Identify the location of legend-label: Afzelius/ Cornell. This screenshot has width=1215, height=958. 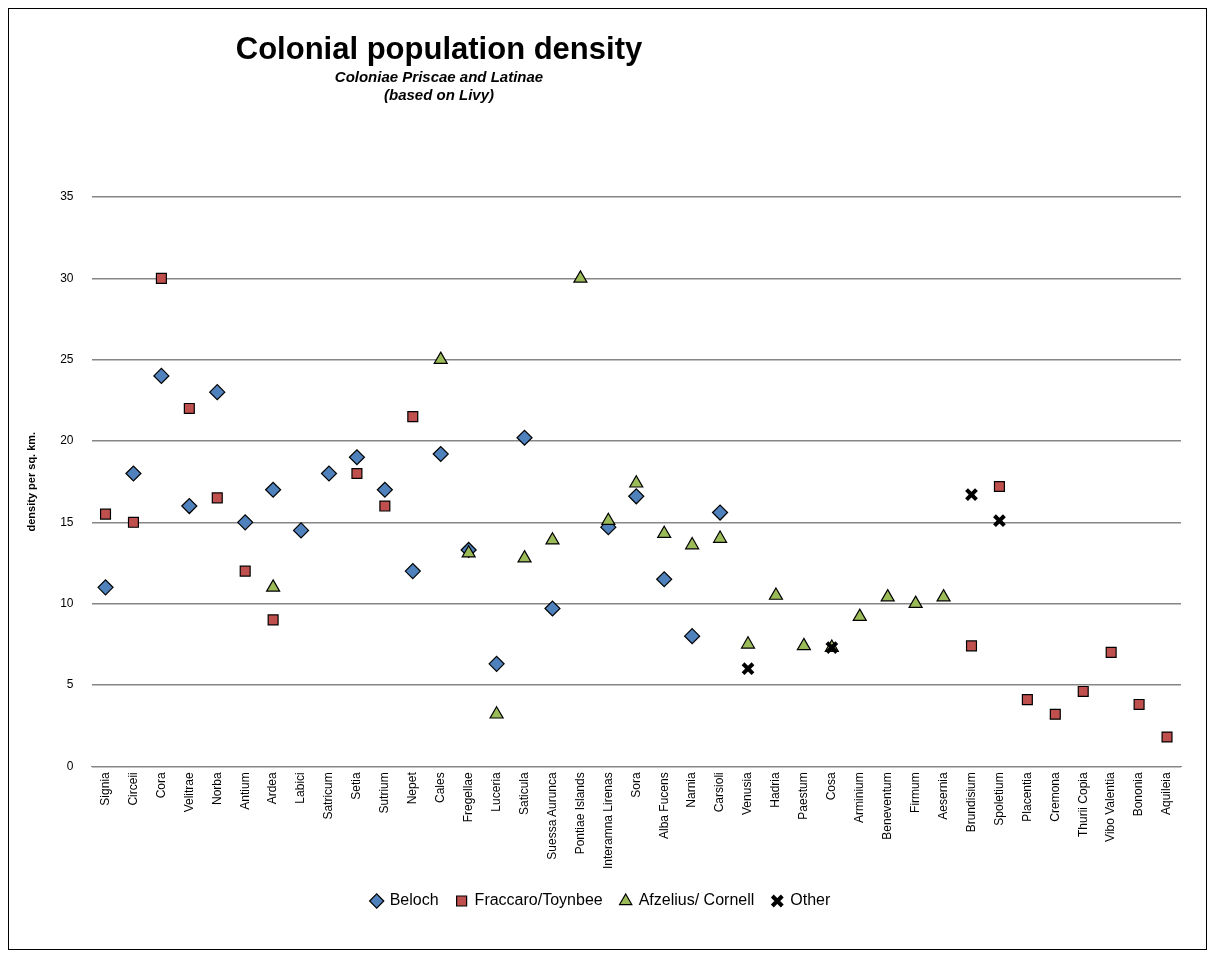
(696, 900).